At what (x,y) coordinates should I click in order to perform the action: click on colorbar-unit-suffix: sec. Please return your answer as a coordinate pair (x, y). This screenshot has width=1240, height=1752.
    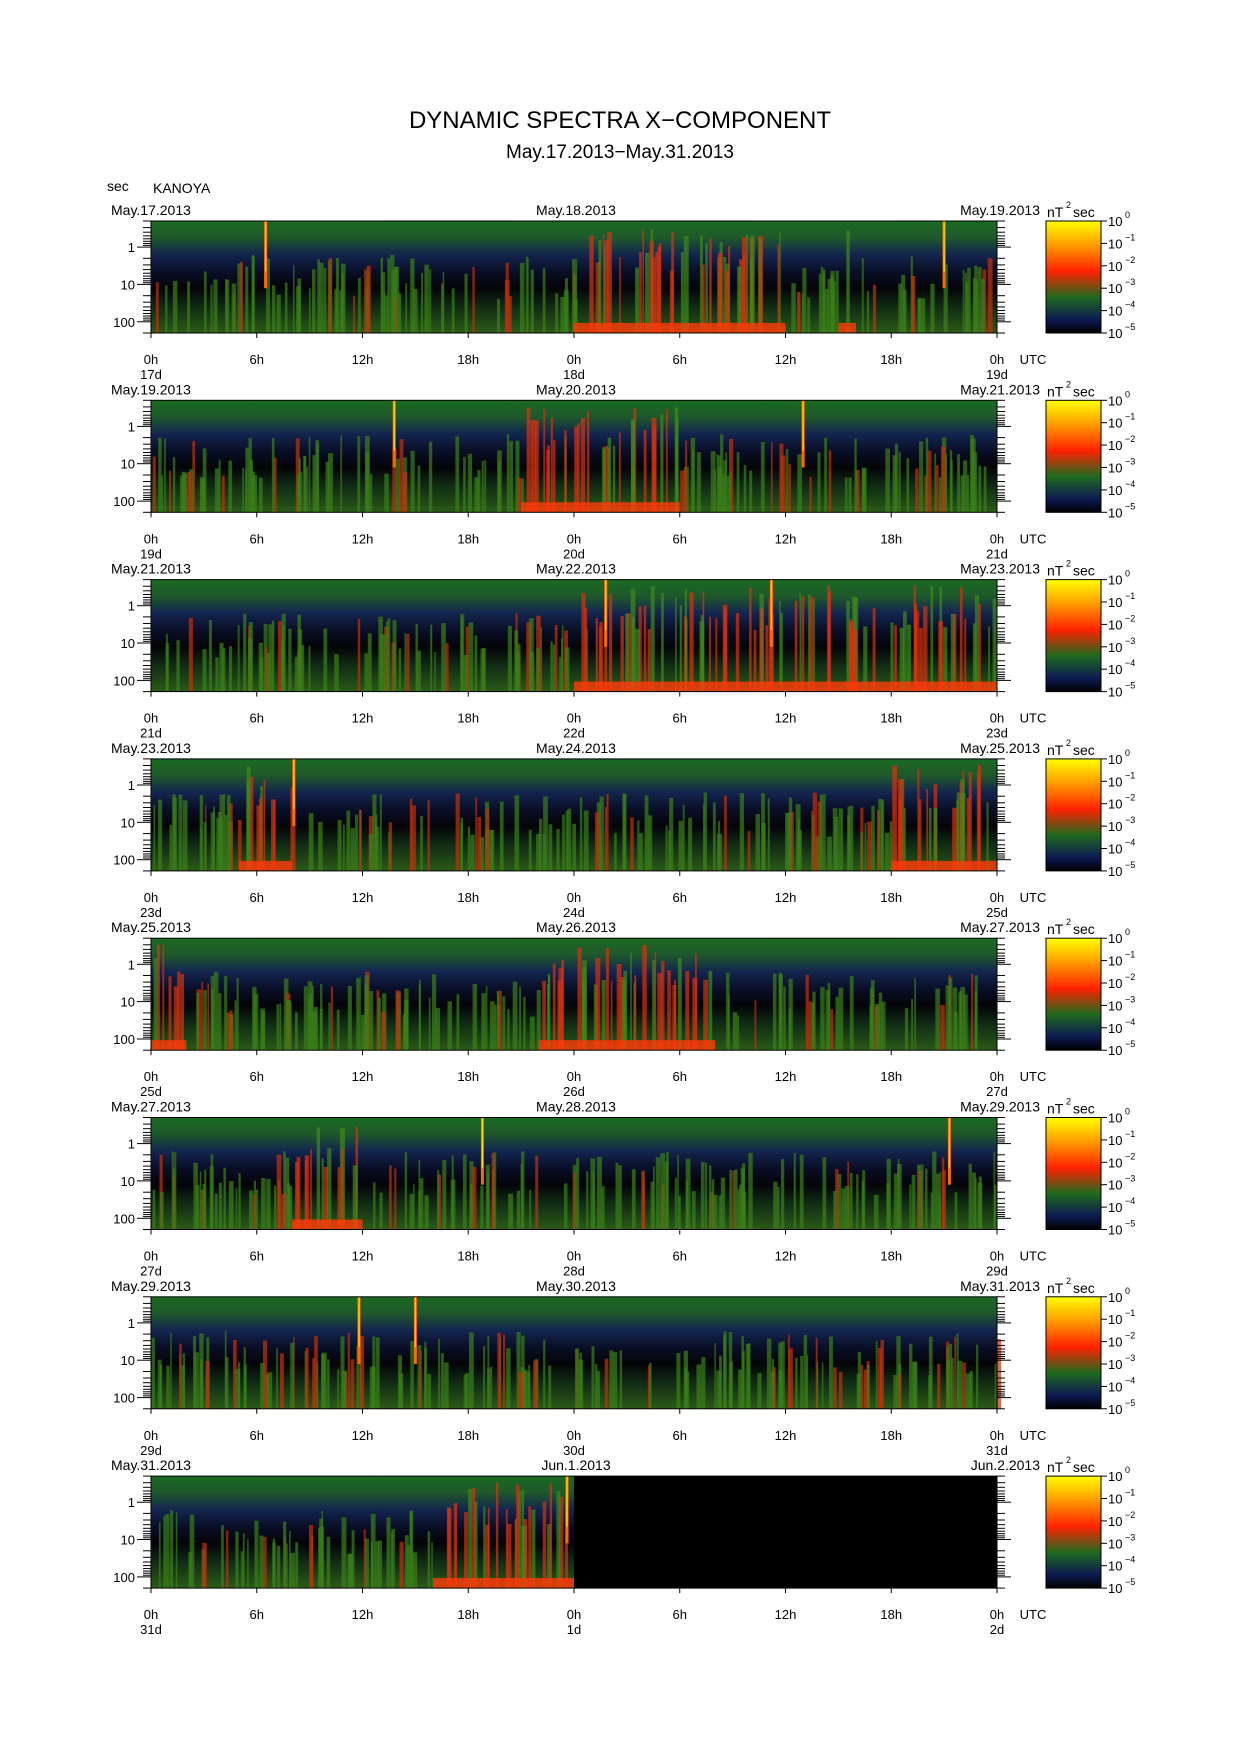
    Looking at the image, I should click on (1084, 212).